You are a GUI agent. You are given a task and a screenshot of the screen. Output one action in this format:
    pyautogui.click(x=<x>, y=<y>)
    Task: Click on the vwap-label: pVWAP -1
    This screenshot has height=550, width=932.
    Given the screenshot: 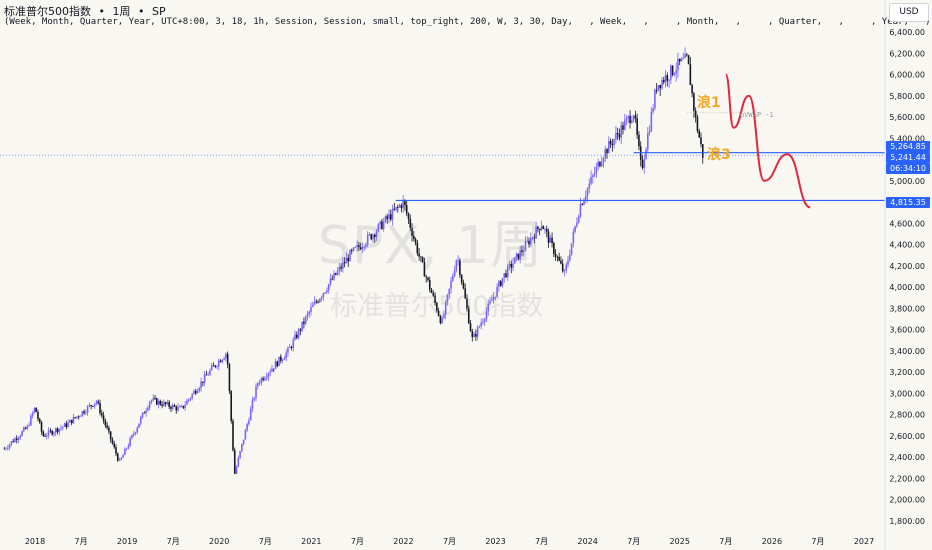 What is the action you would take?
    pyautogui.click(x=757, y=115)
    